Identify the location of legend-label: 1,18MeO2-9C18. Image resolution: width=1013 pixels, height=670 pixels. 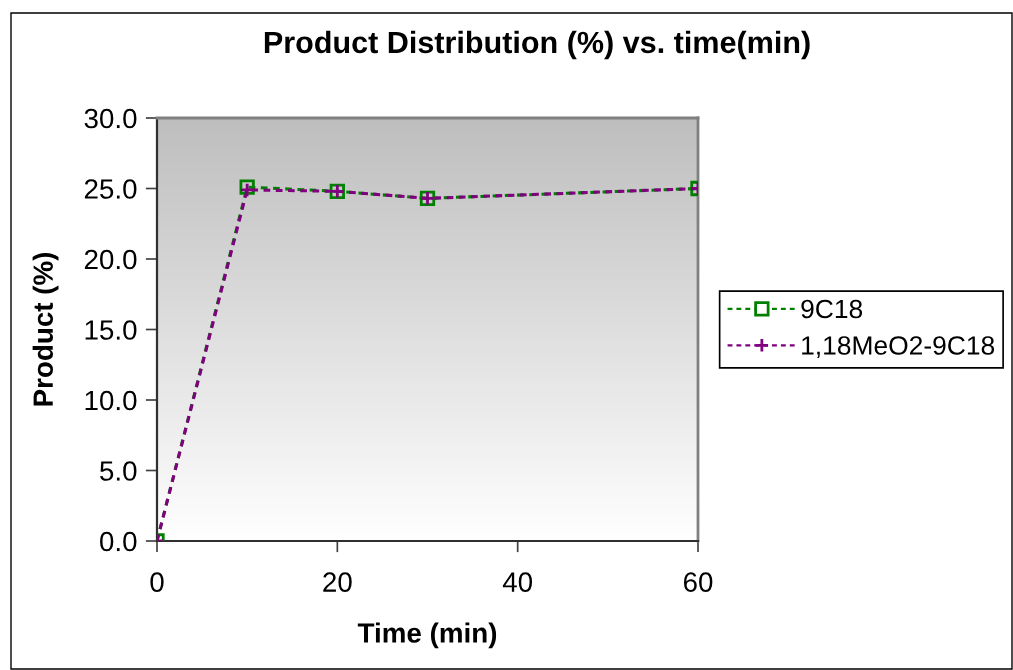
(898, 347).